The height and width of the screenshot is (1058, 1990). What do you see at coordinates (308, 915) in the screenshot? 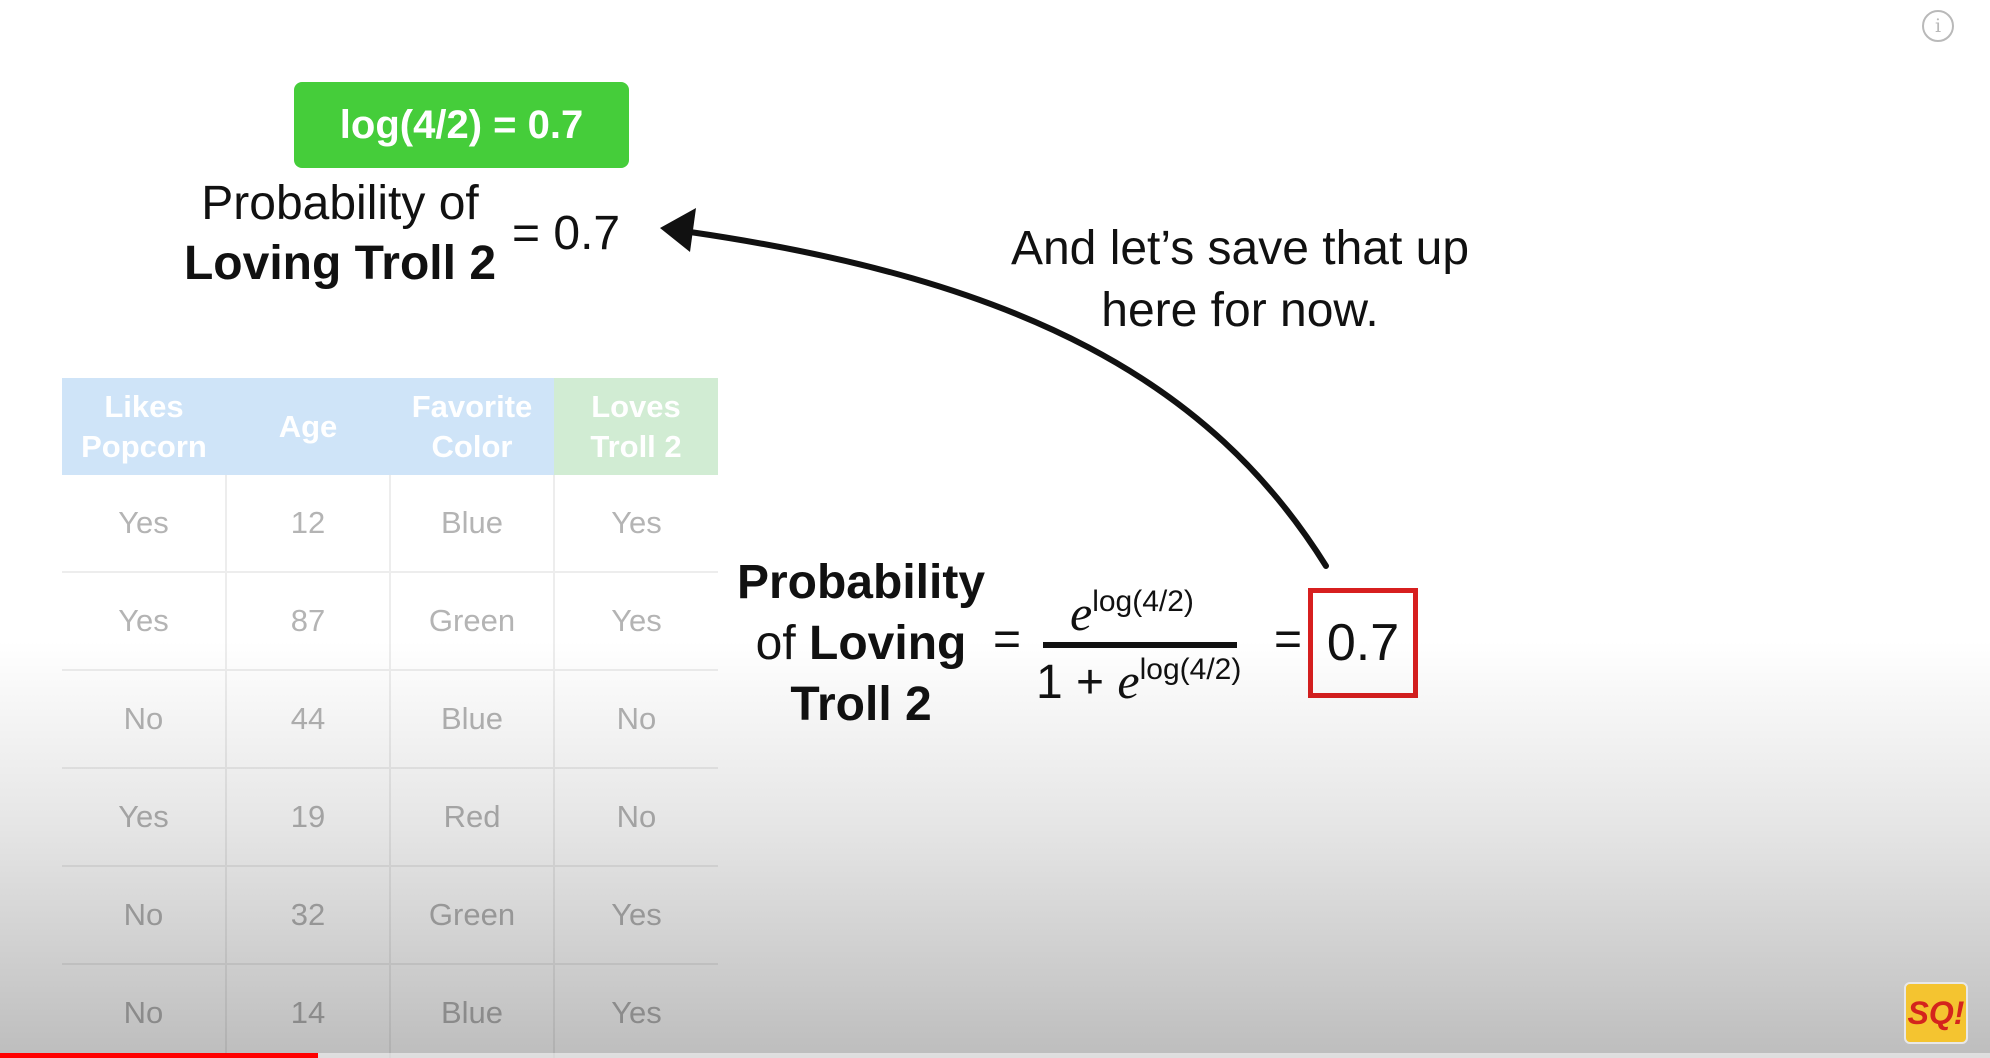
I see `table-cell: 32` at bounding box center [308, 915].